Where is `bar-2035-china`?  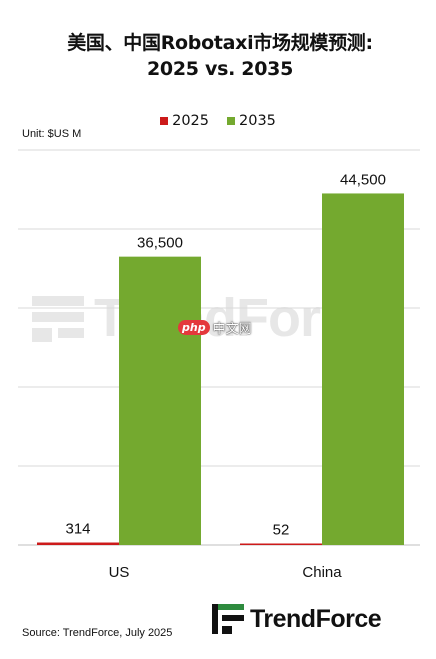
bar-2035-china is located at coordinates (363, 369).